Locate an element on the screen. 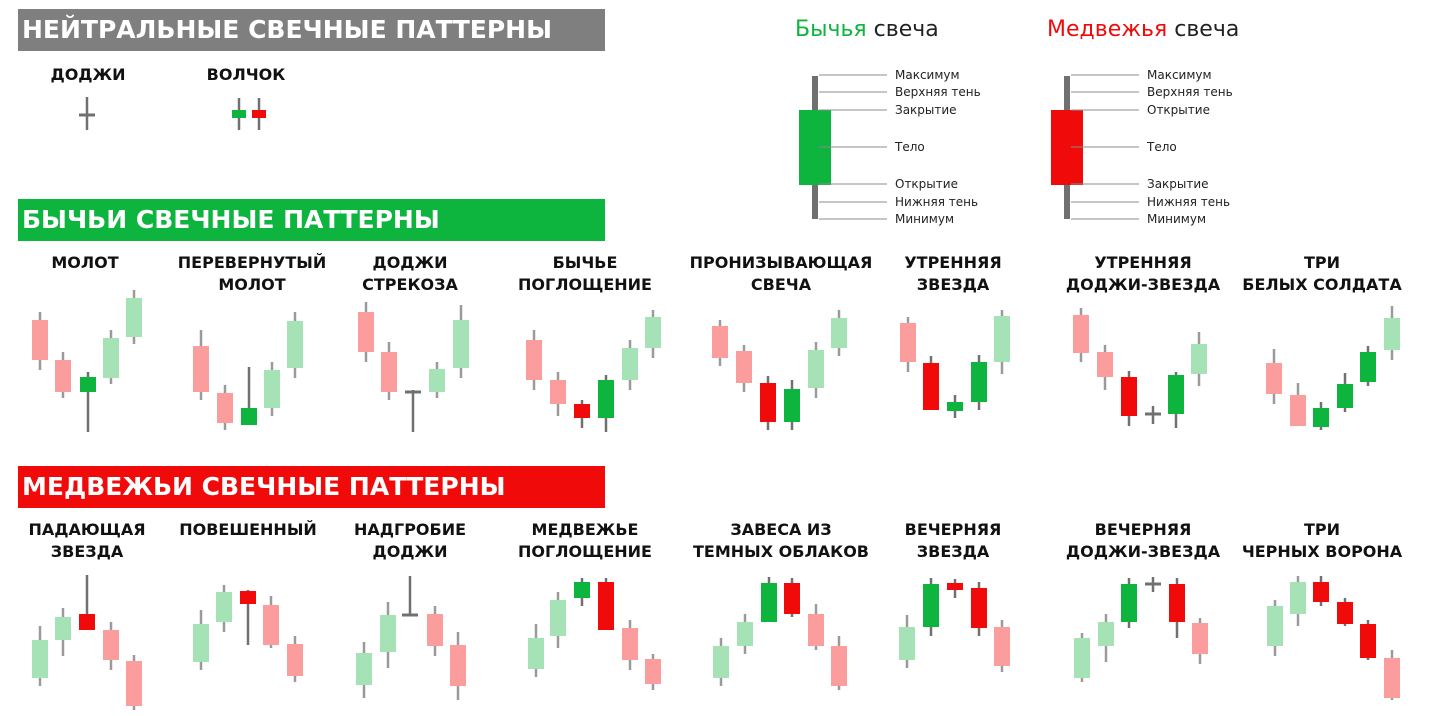  bullish-engulfing-candle-6-body is located at coordinates (653, 332).